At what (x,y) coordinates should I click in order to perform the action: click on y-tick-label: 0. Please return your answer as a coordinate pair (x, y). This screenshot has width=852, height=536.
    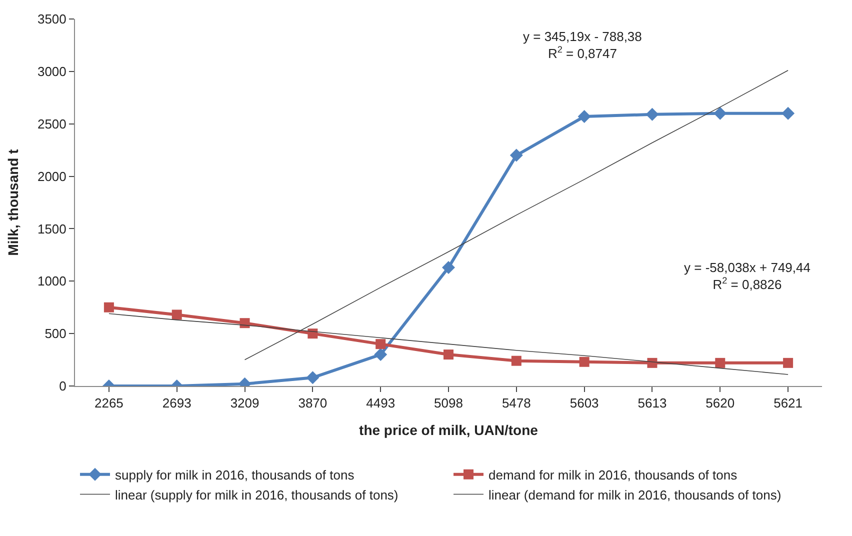
    Looking at the image, I should click on (62, 386).